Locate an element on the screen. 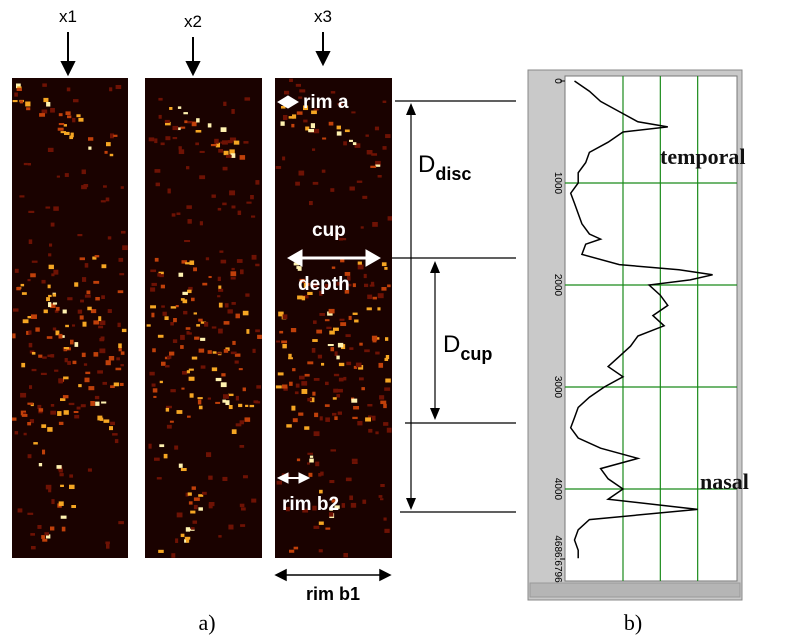  y-tick-label: 4000 is located at coordinates (557, 489).